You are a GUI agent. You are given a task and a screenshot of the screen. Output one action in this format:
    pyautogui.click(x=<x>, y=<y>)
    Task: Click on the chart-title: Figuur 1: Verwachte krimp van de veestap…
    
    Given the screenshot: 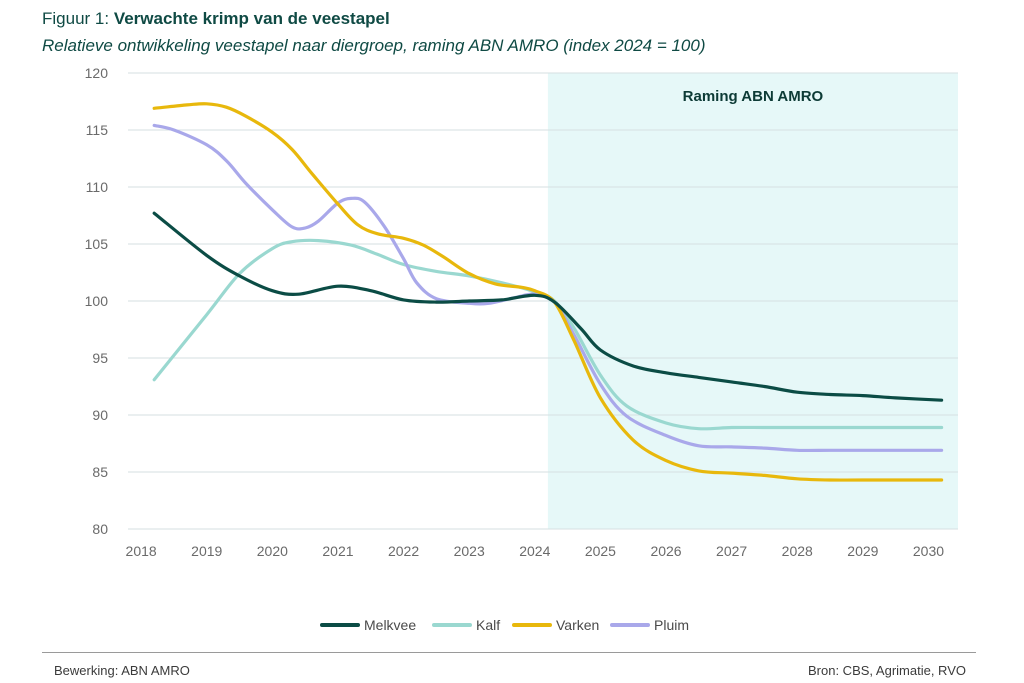 What is the action you would take?
    pyautogui.click(x=216, y=19)
    